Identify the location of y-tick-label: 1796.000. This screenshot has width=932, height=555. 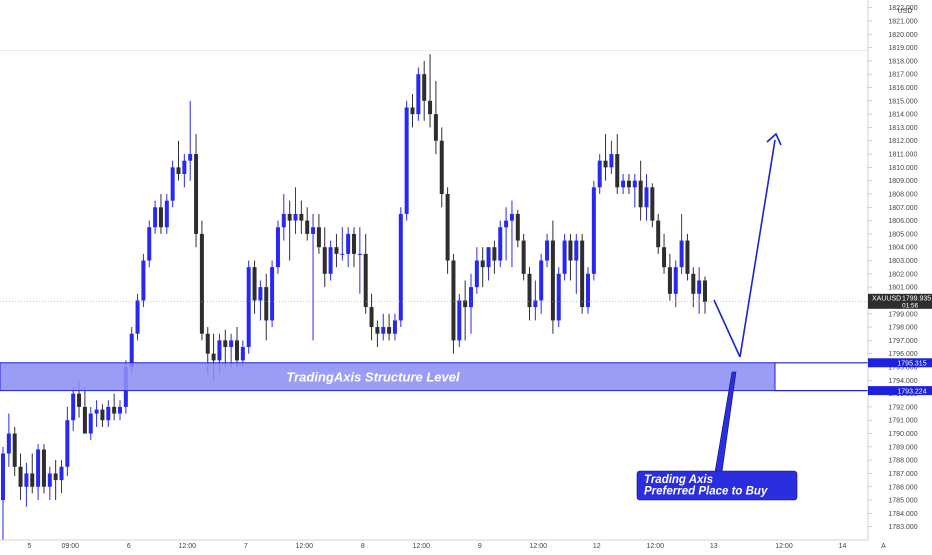
(902, 354).